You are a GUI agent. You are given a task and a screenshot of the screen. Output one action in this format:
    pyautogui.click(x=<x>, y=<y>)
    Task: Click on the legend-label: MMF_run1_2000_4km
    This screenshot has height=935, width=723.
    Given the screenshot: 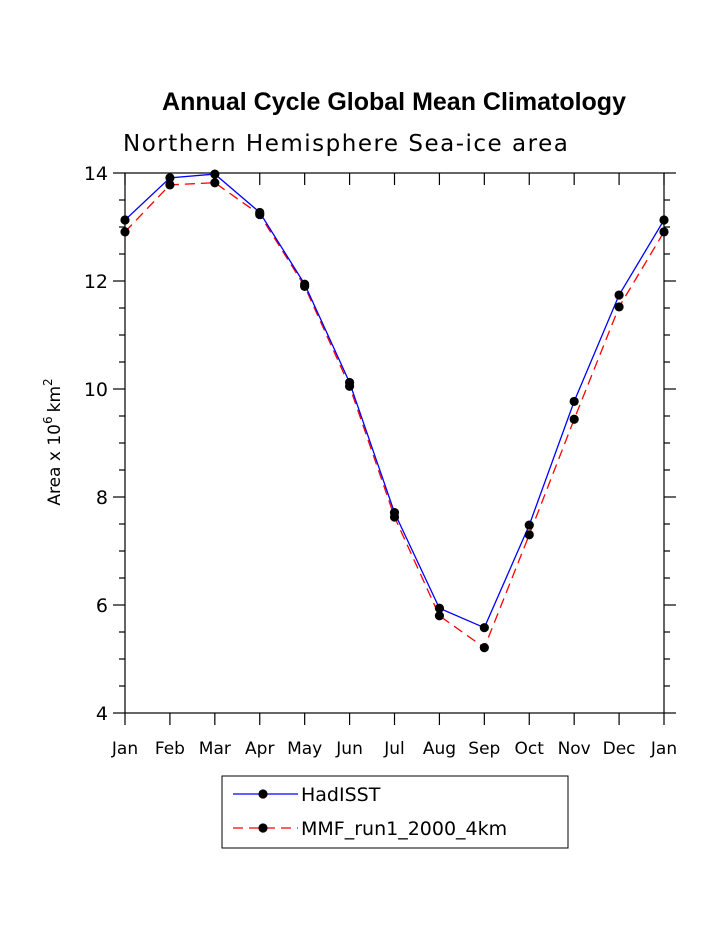 What is the action you would take?
    pyautogui.click(x=404, y=829)
    